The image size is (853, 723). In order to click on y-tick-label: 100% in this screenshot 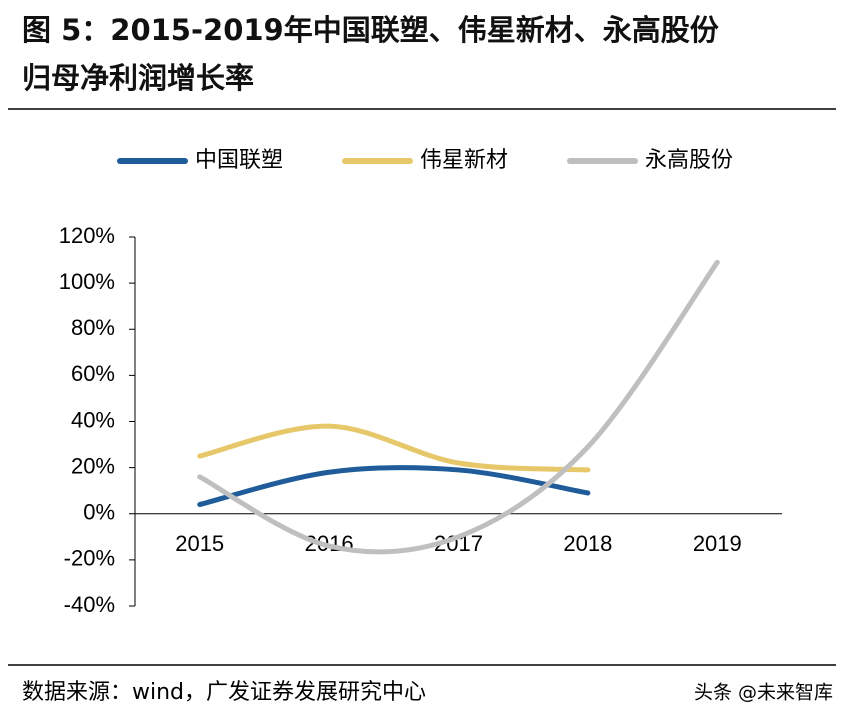, I will do `click(87, 281)`.